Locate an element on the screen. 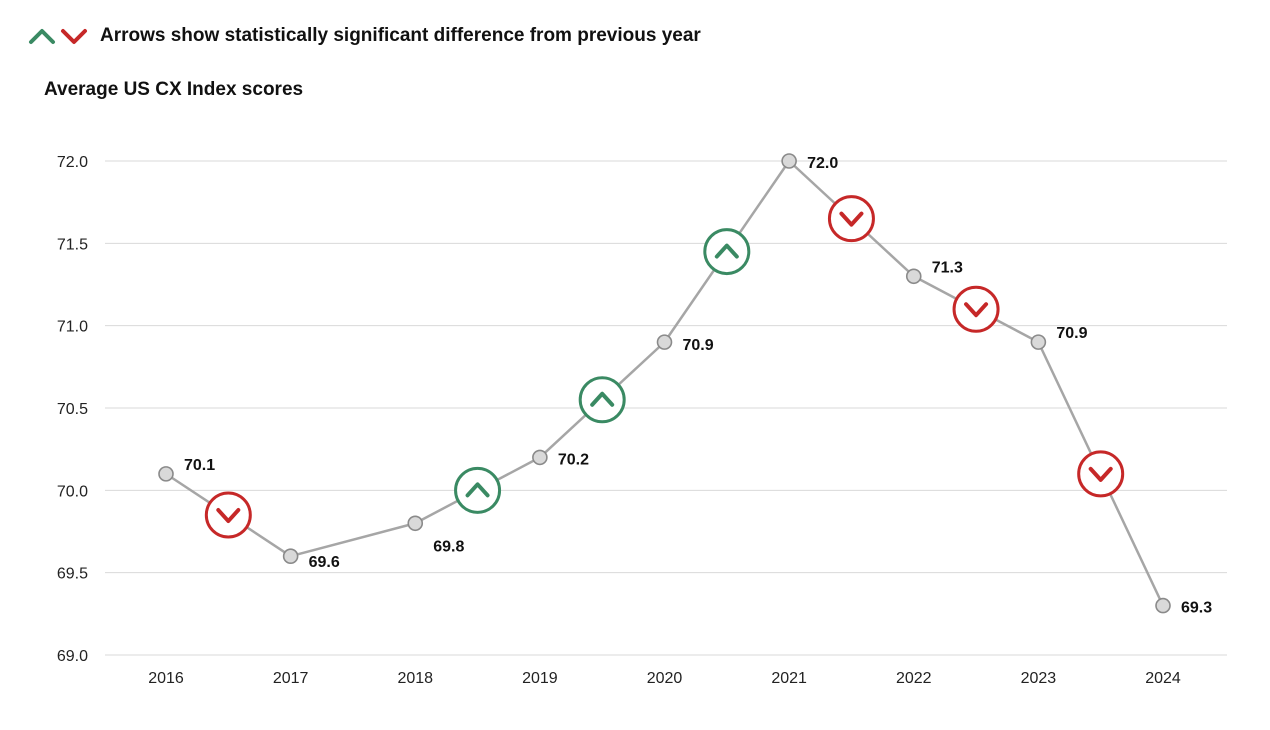  x-axis-ticks: 2016 2017 2018 2019 2020 2021 2022 2023 2024 is located at coordinates (664, 678).